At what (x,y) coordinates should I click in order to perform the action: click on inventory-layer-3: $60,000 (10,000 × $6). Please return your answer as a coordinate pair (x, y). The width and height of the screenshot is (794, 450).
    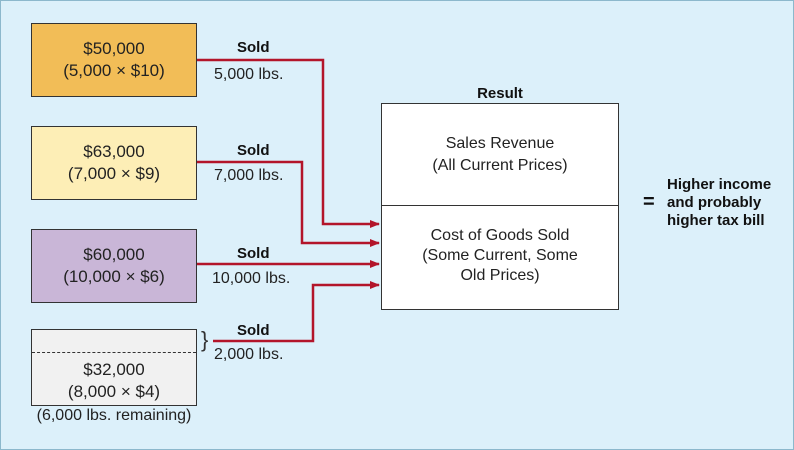
    Looking at the image, I should click on (114, 266).